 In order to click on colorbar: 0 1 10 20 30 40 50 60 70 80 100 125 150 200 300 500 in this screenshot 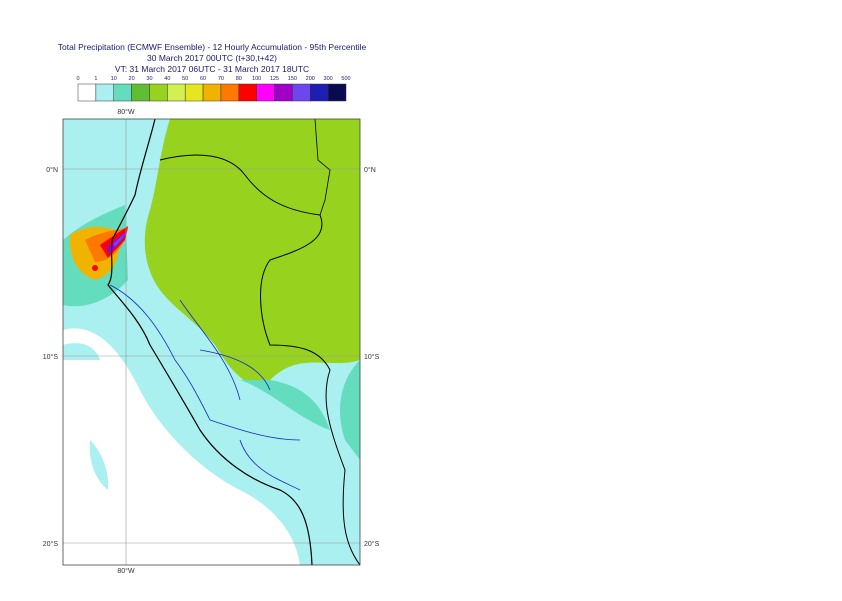, I will do `click(213, 89)`.